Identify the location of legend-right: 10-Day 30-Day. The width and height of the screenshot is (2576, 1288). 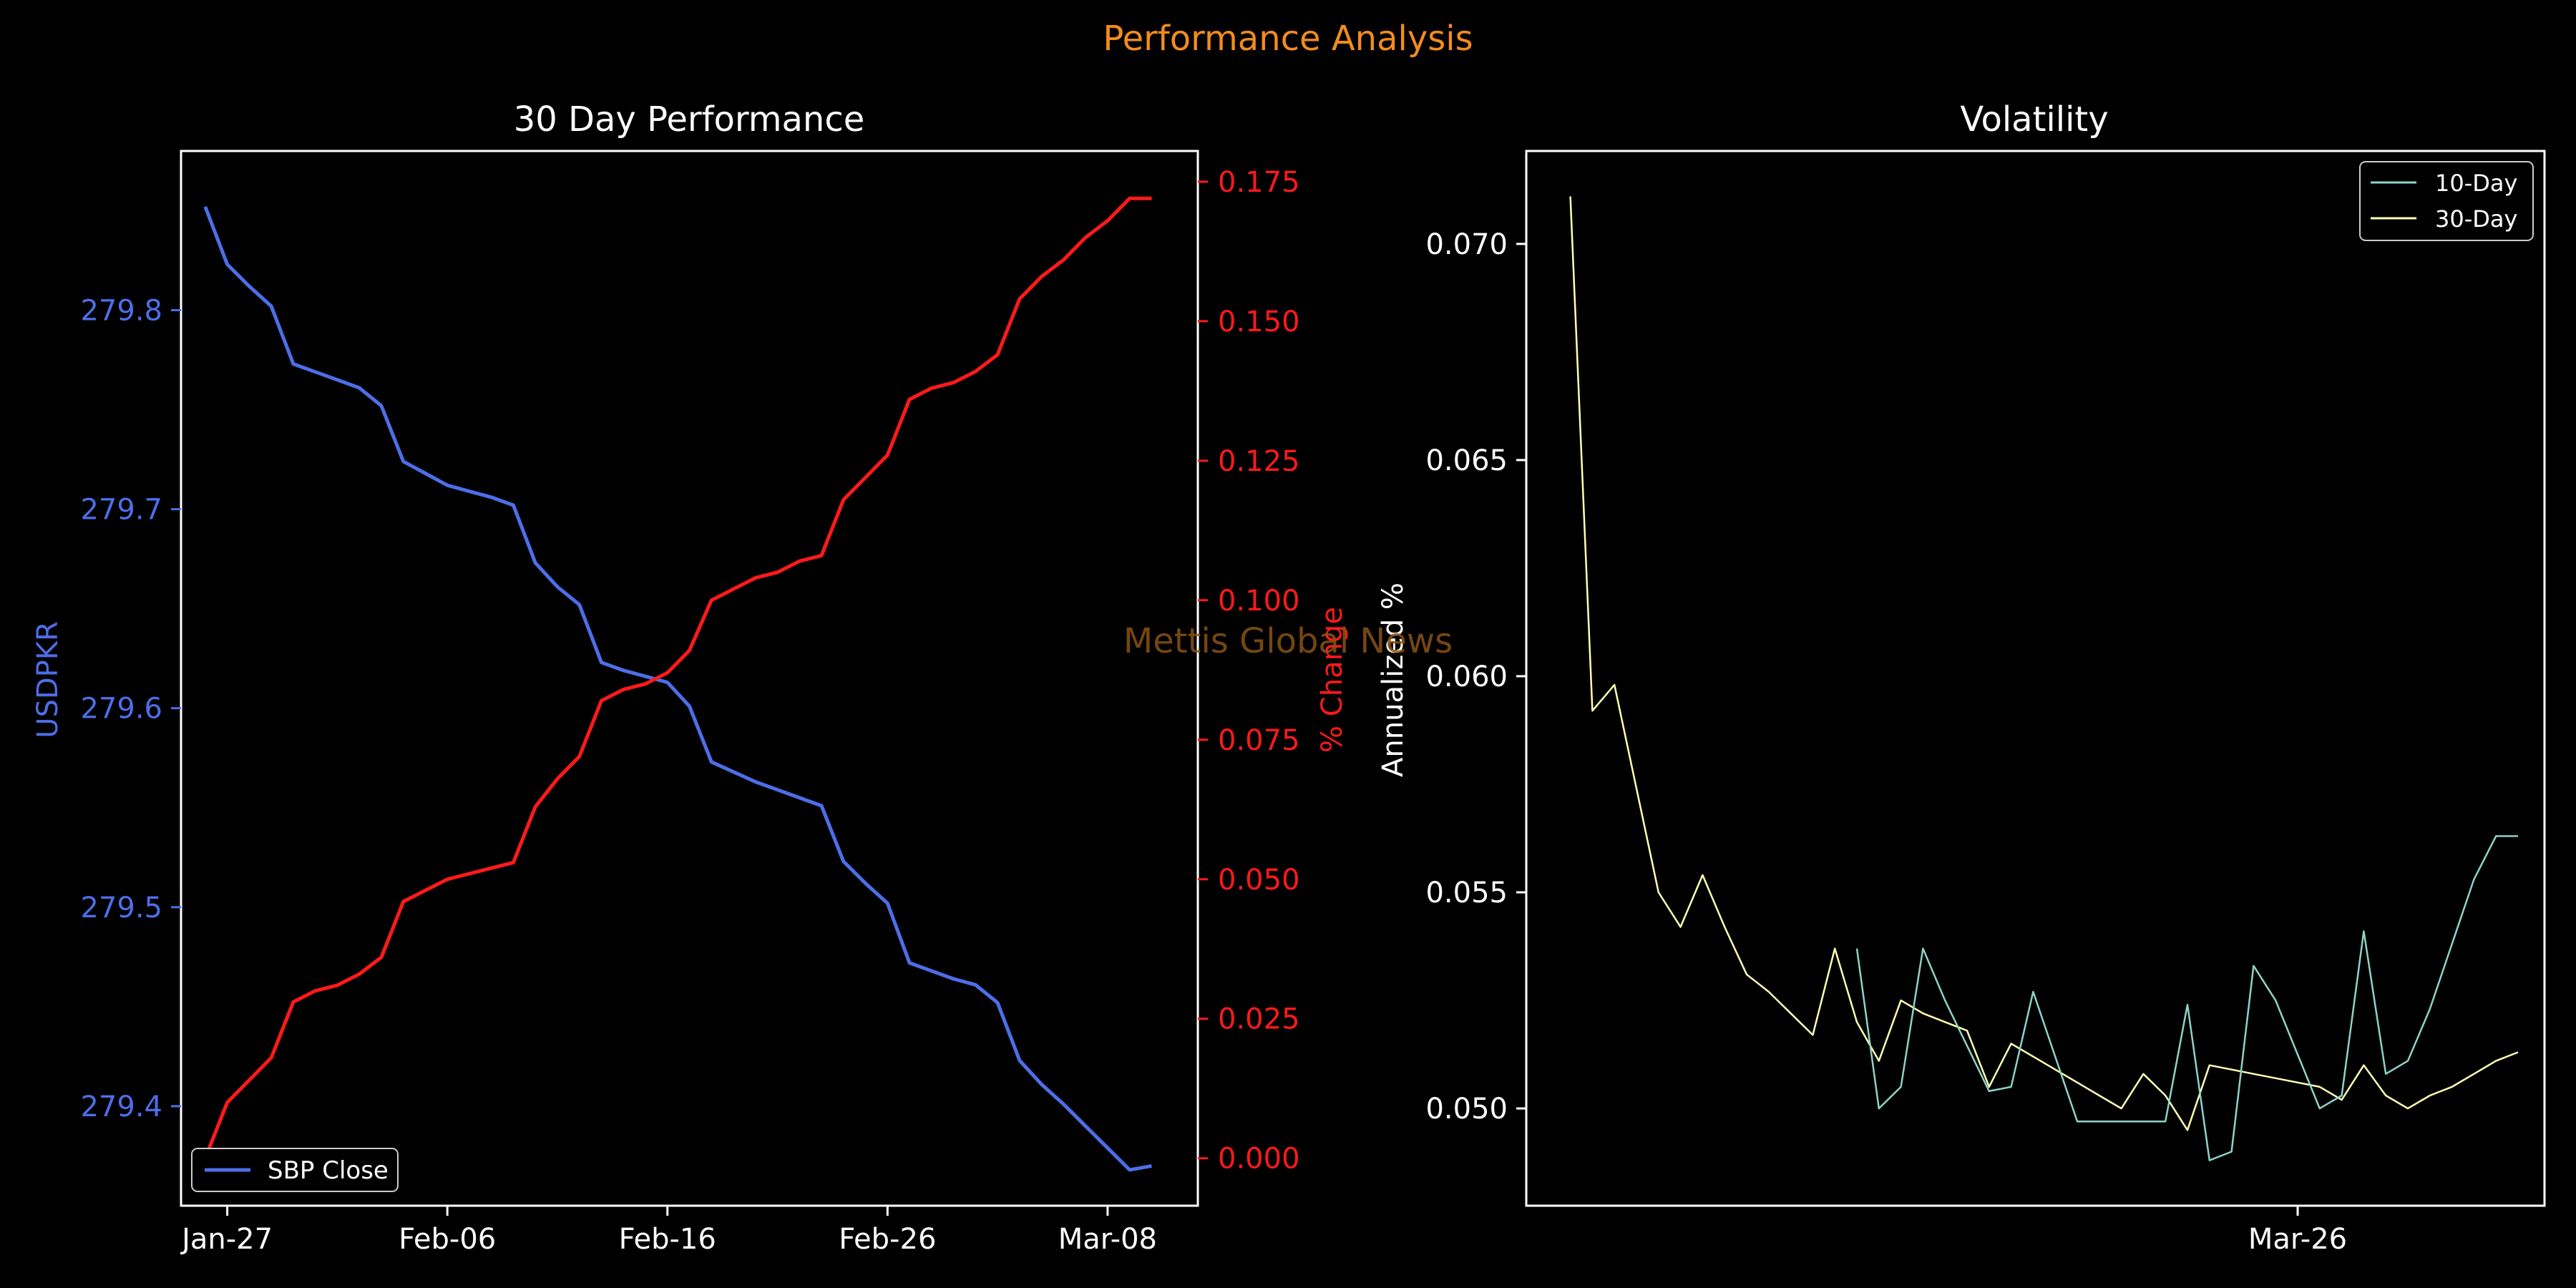
(2446, 201).